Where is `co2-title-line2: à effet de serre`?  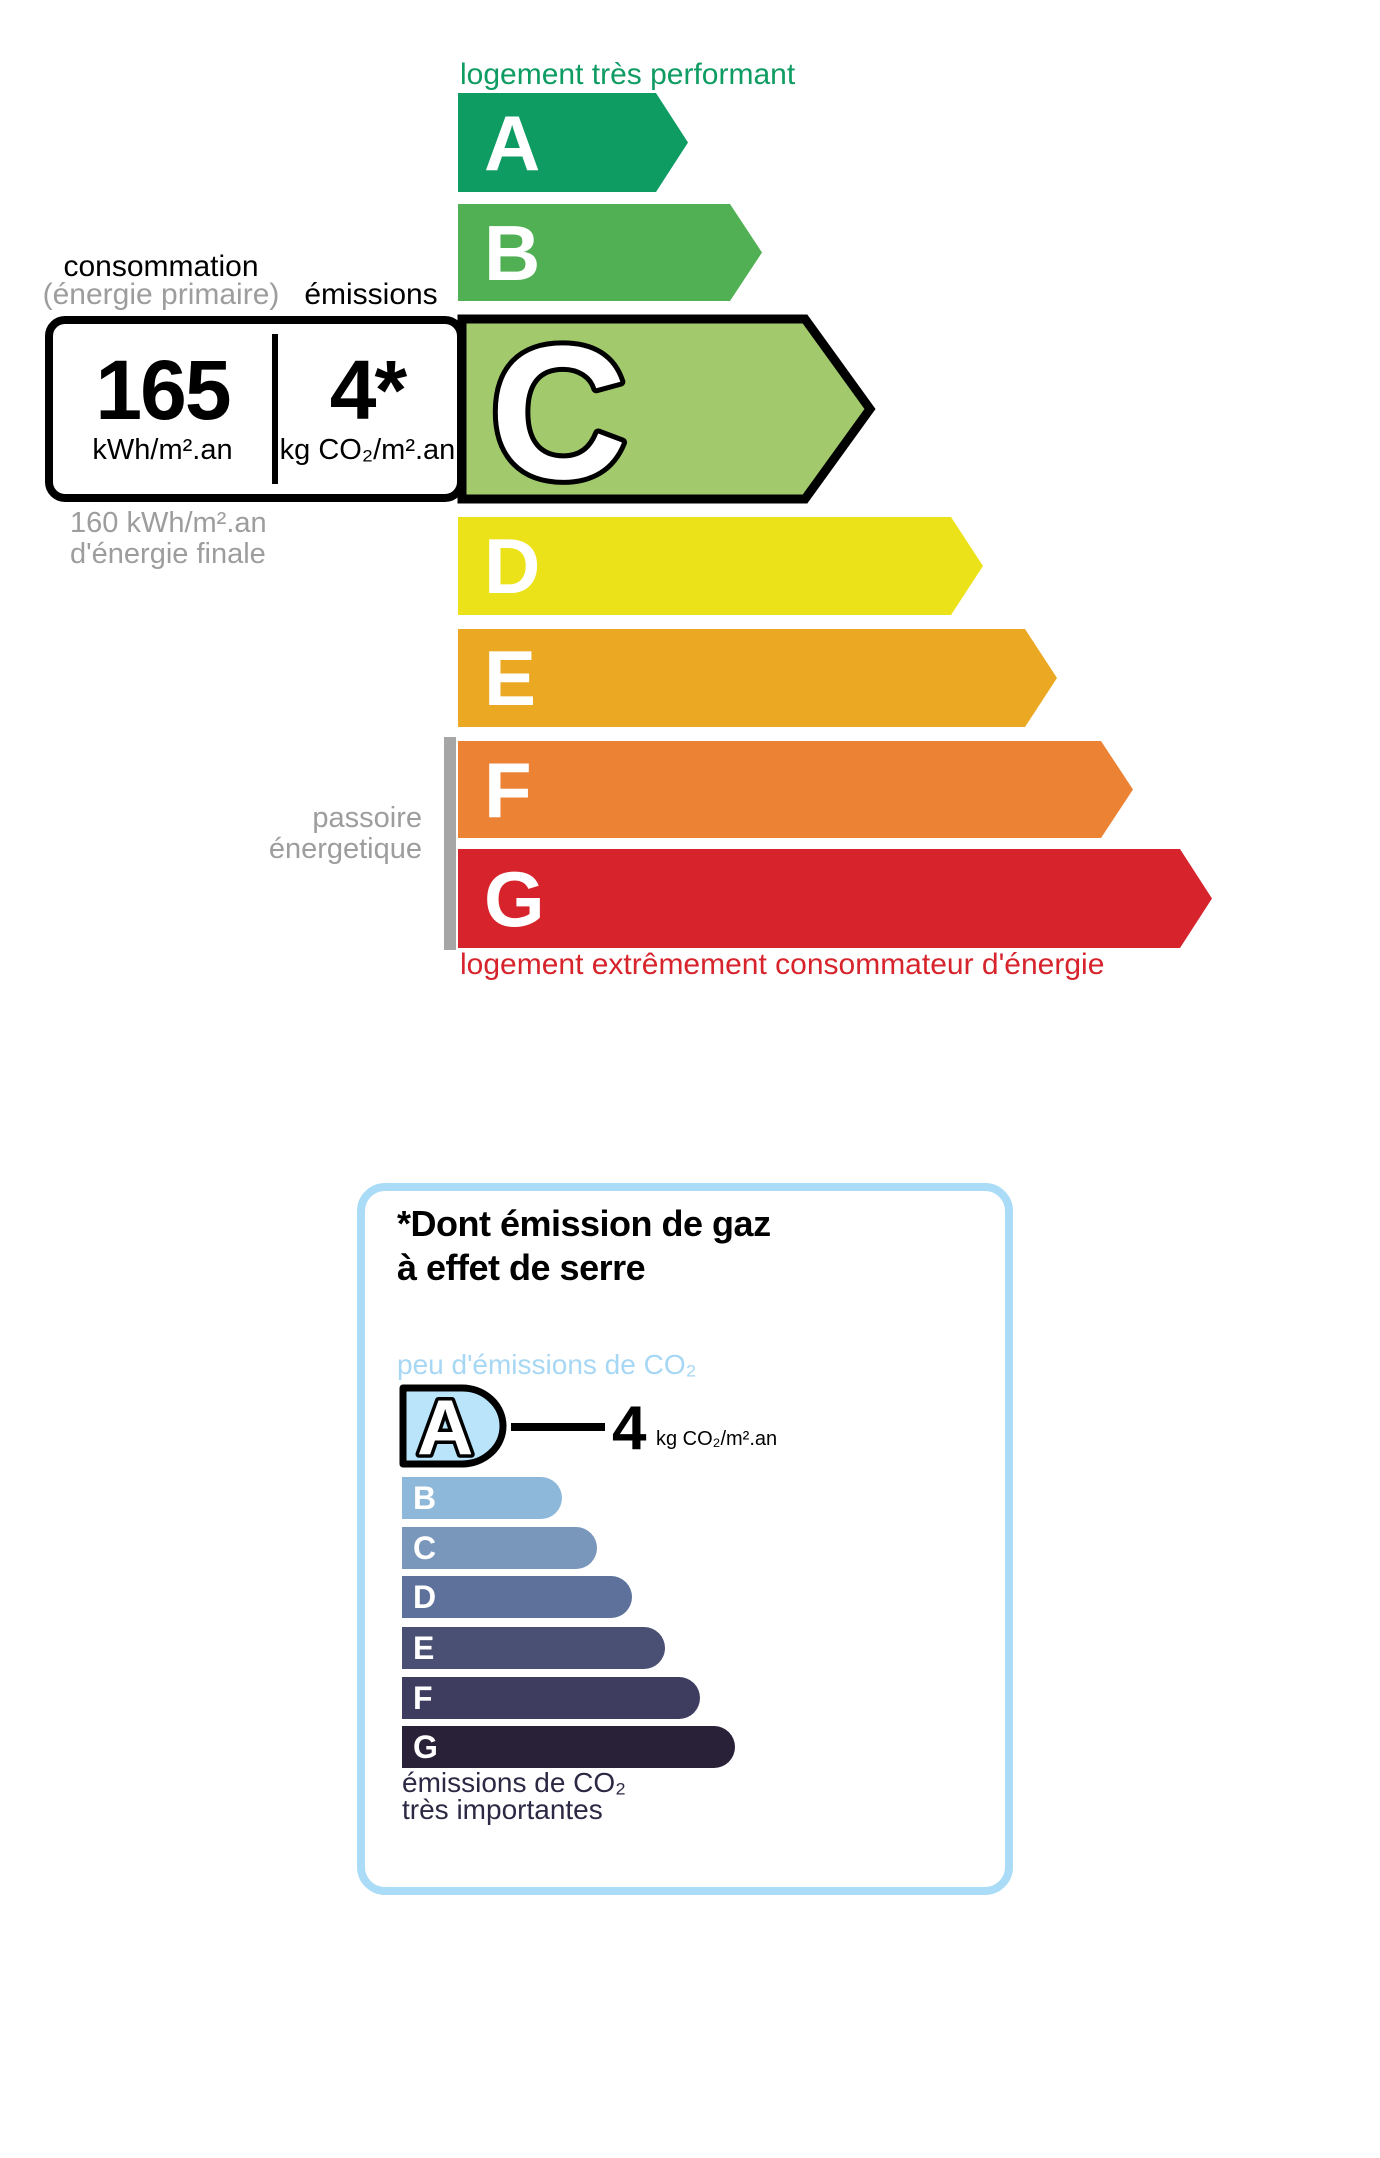
co2-title-line2: à effet de serre is located at coordinates (521, 1267).